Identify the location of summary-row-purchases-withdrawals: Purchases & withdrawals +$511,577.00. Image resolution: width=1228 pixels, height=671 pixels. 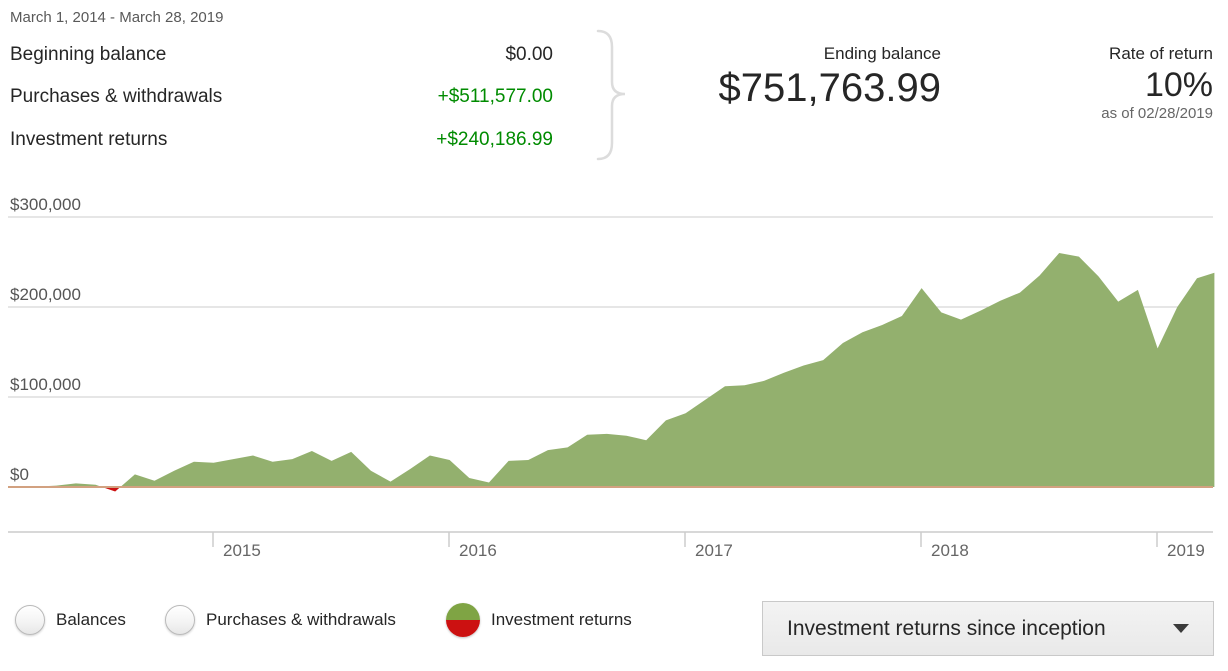
(281, 97).